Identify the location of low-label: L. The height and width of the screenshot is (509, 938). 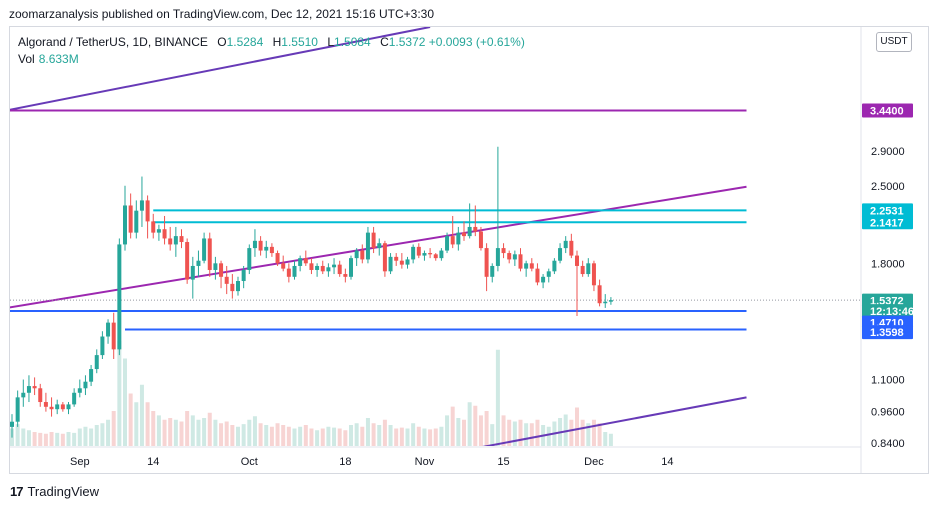
(331, 42).